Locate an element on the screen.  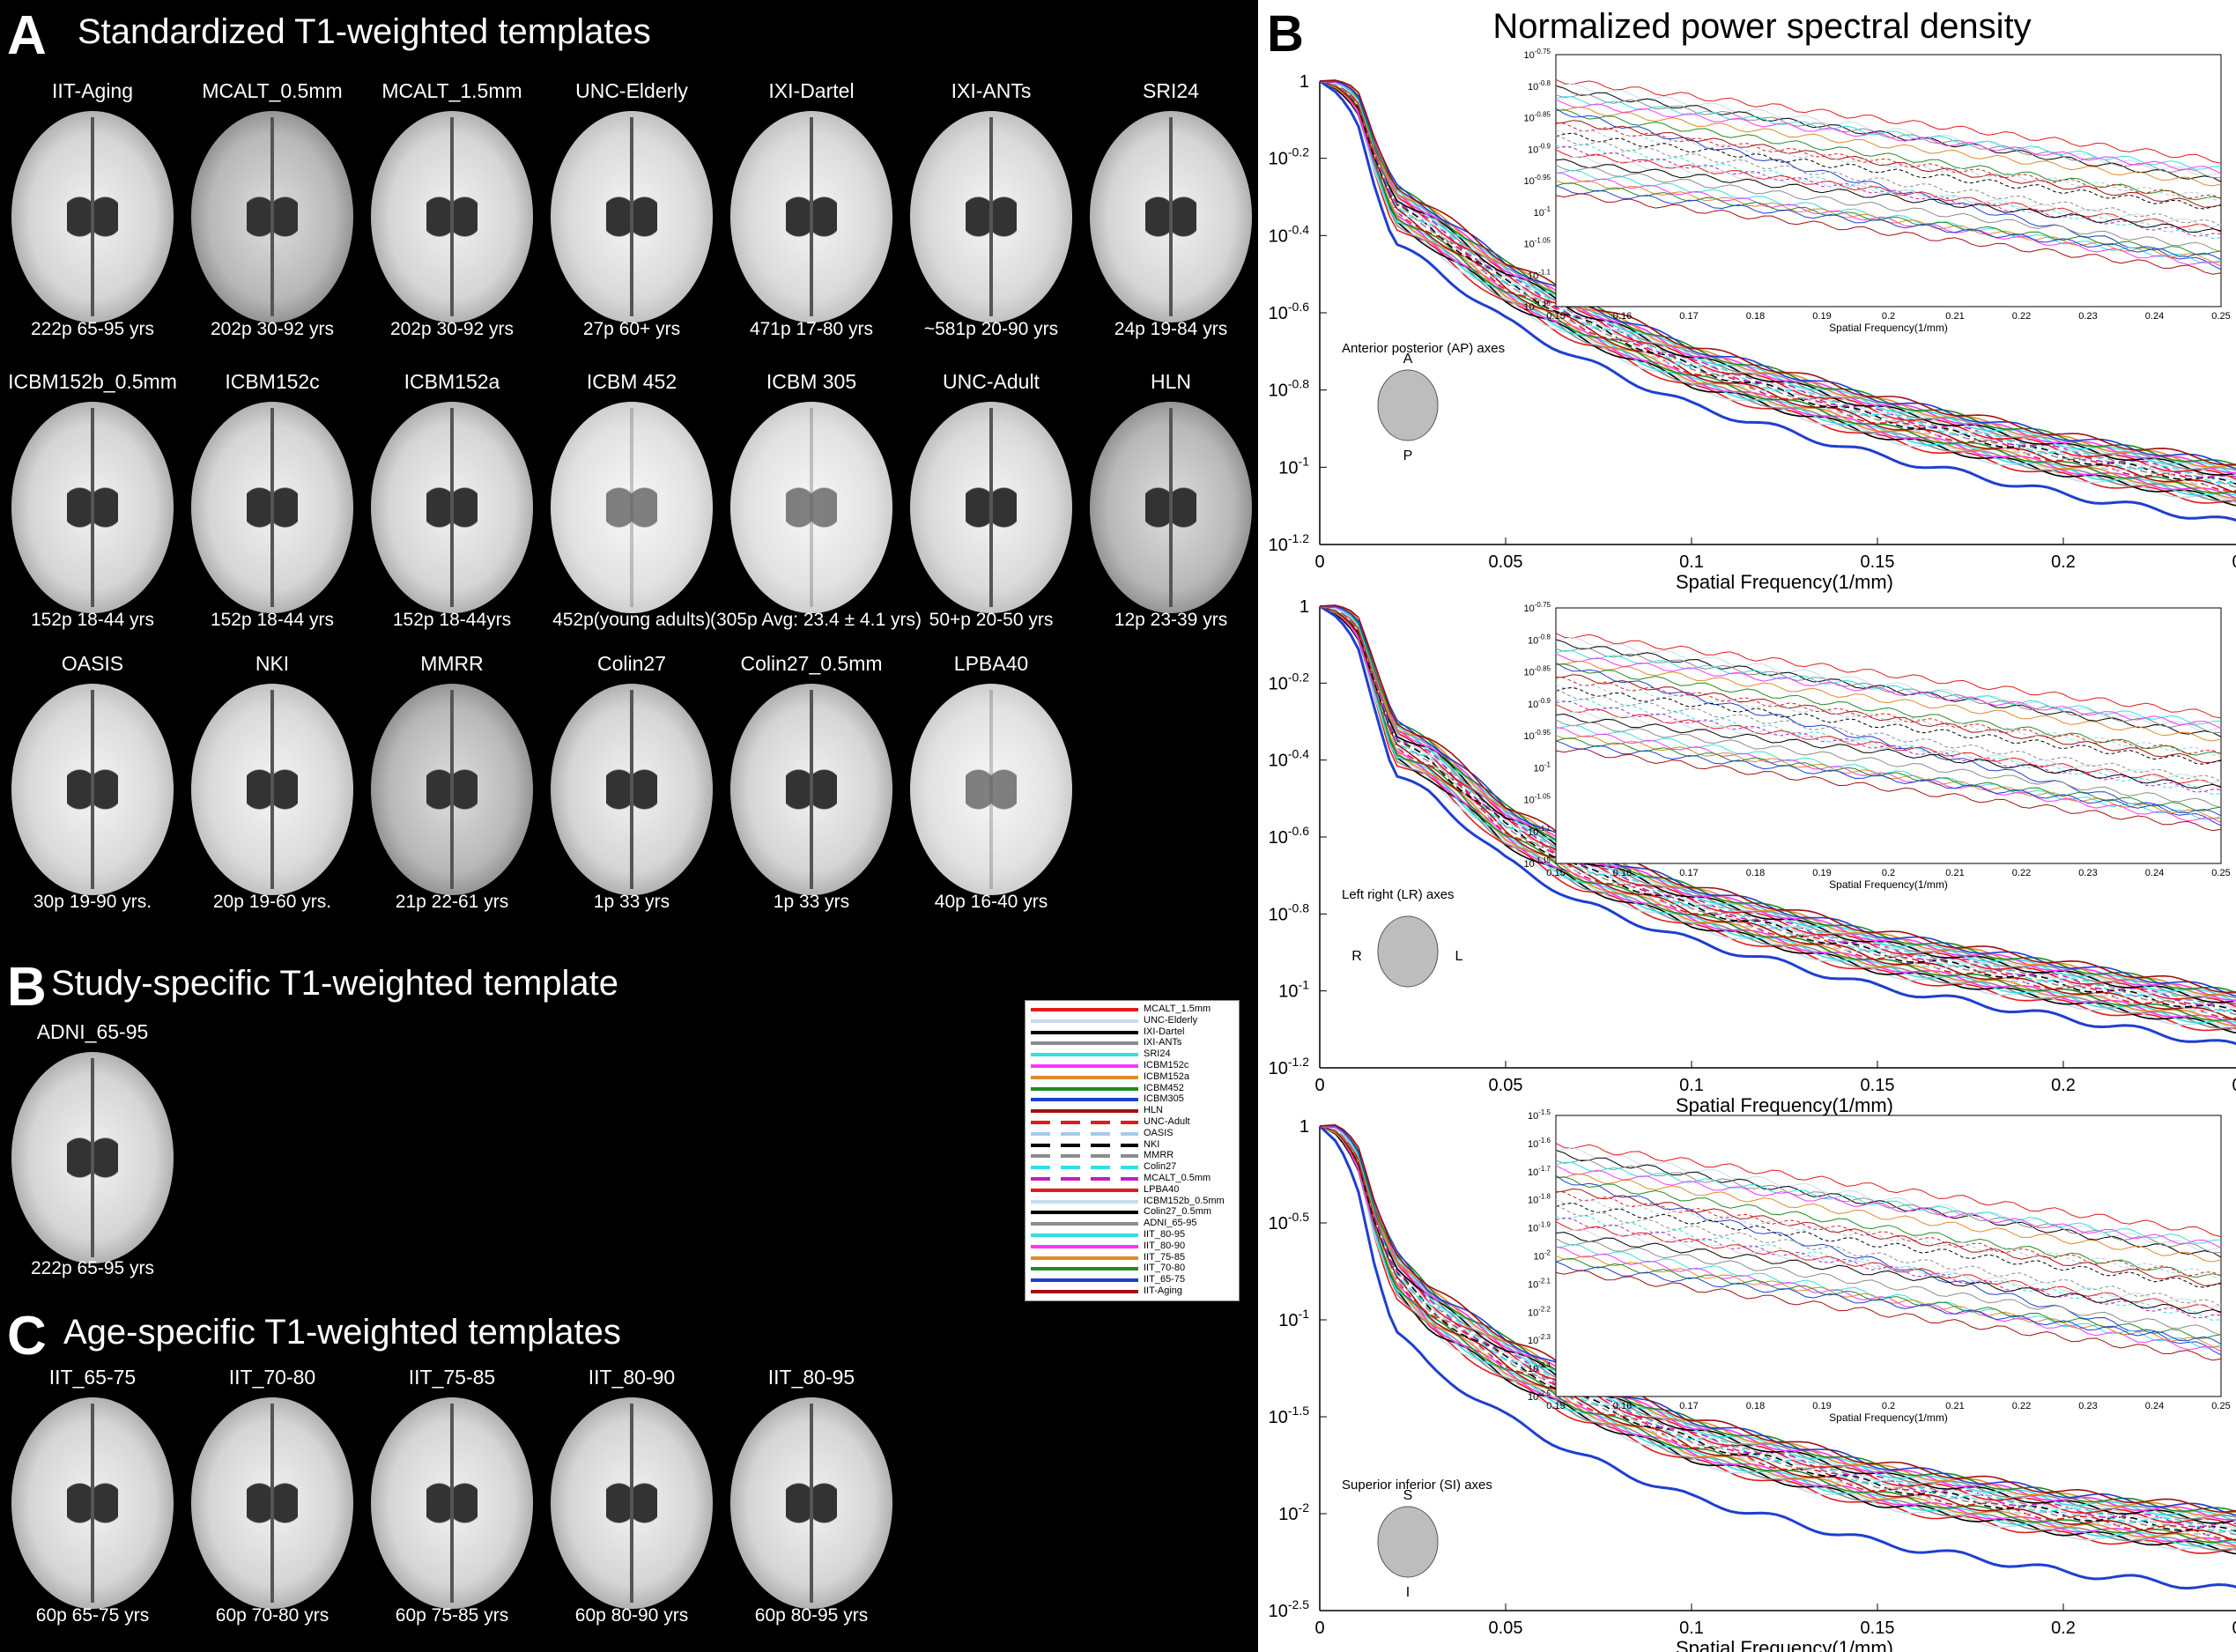
inset-x-tick-label: 0.18 is located at coordinates (1756, 1406).